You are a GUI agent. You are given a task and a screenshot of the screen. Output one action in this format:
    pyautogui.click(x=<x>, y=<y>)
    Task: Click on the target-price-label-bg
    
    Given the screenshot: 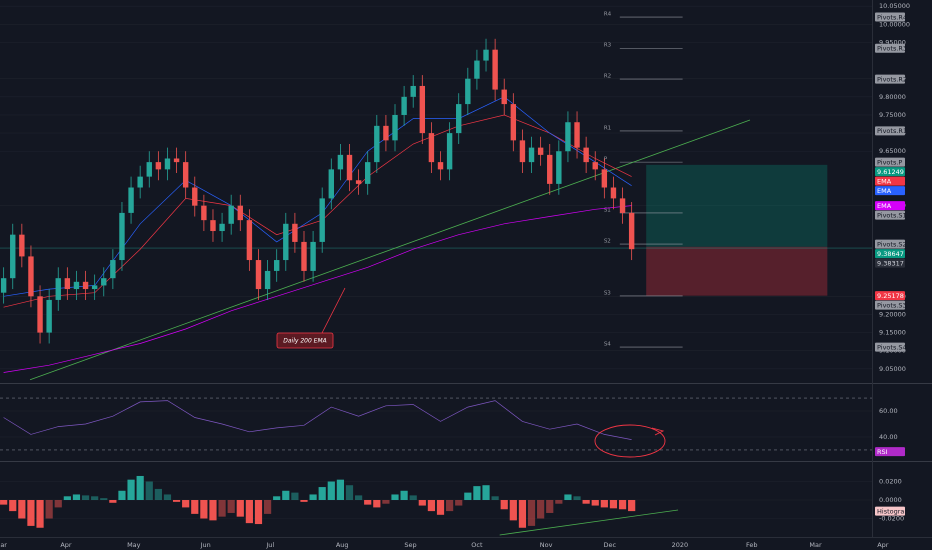 What is the action you would take?
    pyautogui.click(x=890, y=172)
    